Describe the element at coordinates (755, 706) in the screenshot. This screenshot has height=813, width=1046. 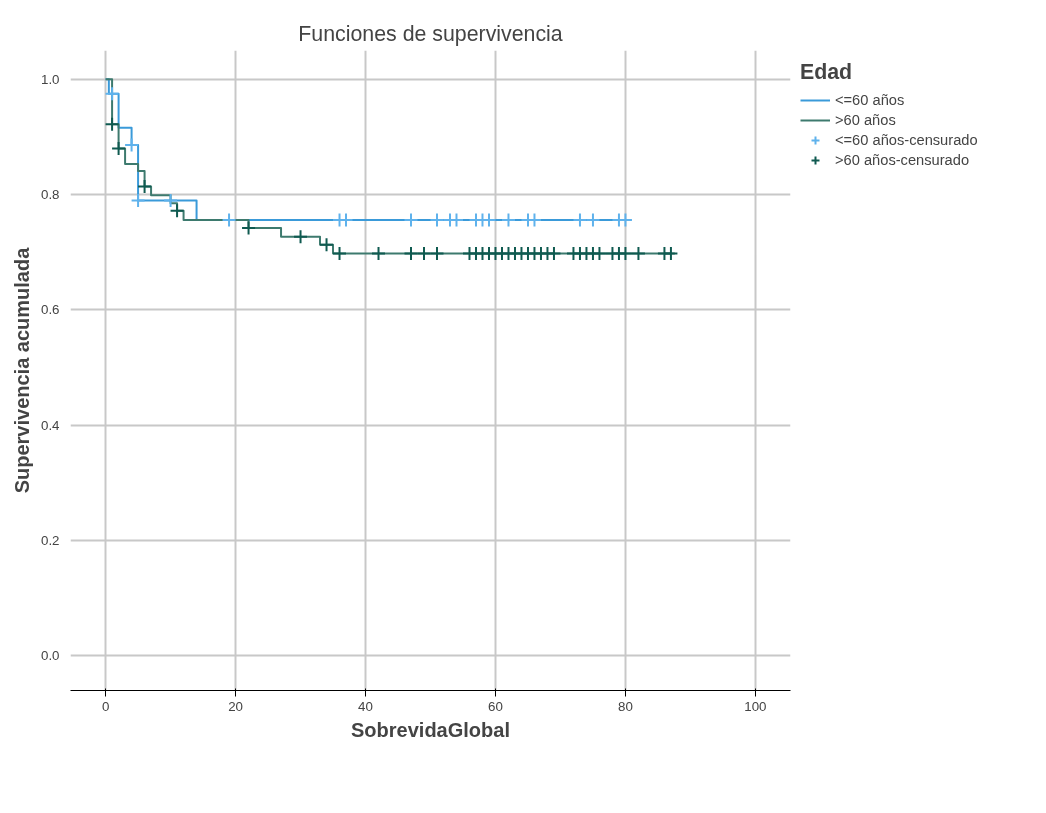
I see `x-tick-label: 100` at that location.